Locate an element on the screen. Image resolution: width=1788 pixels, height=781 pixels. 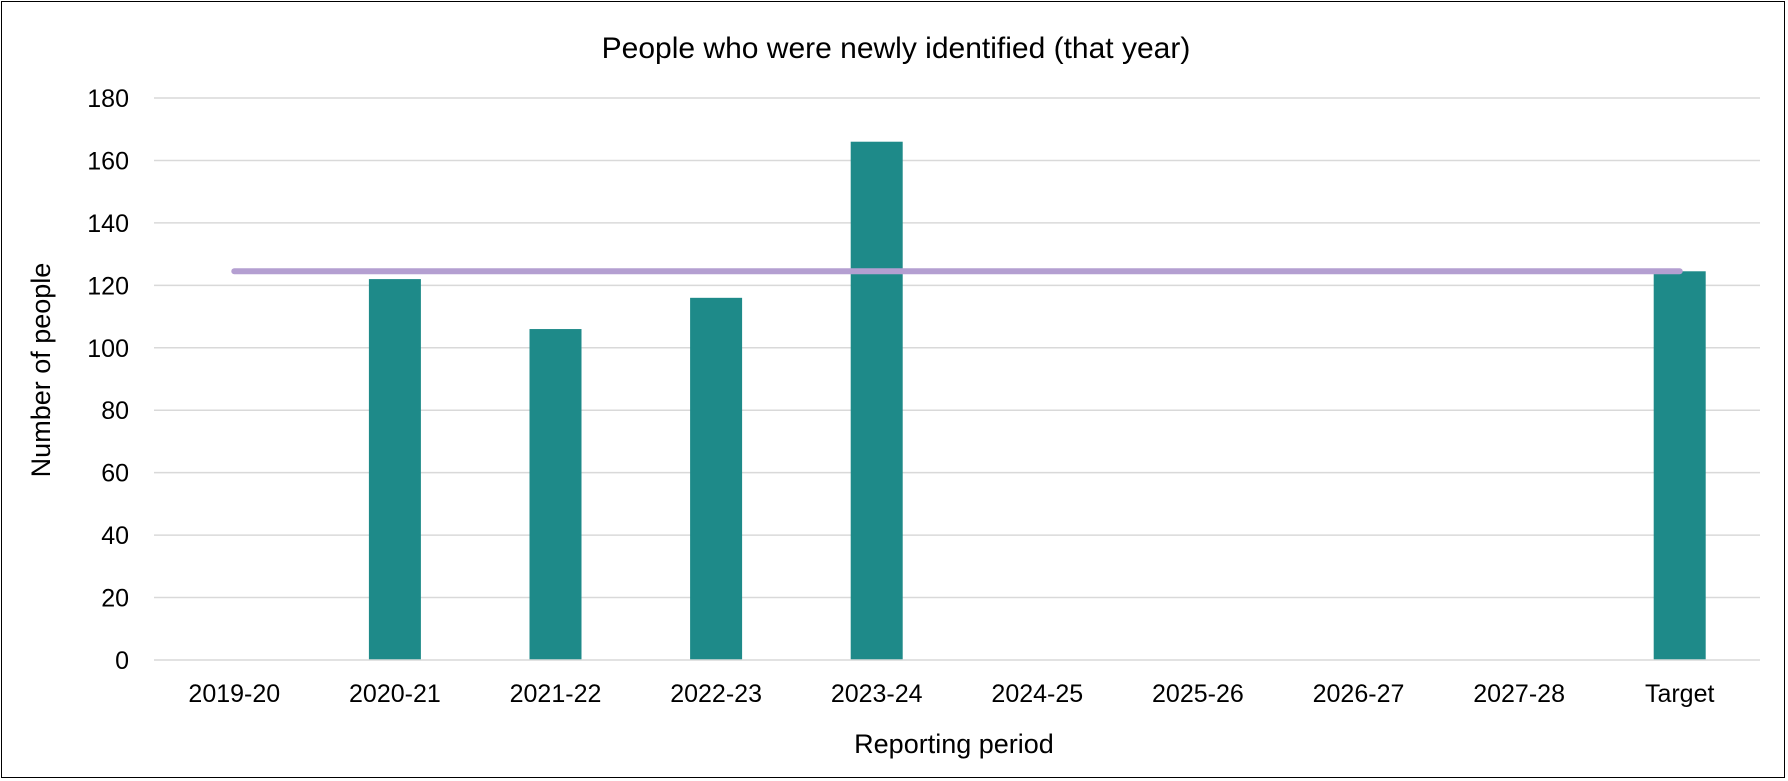
y-tick-label: 100 is located at coordinates (108, 349).